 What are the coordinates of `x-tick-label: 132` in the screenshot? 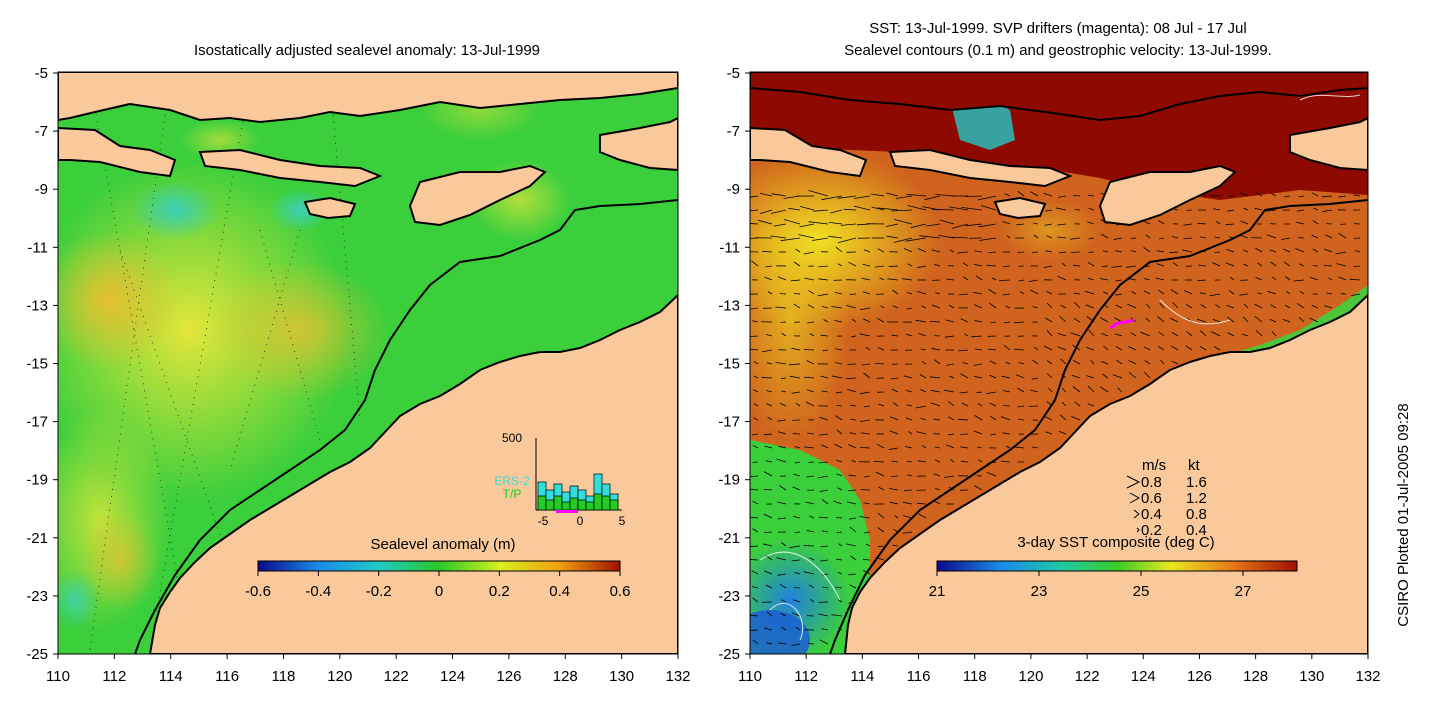 It's located at (1367, 676).